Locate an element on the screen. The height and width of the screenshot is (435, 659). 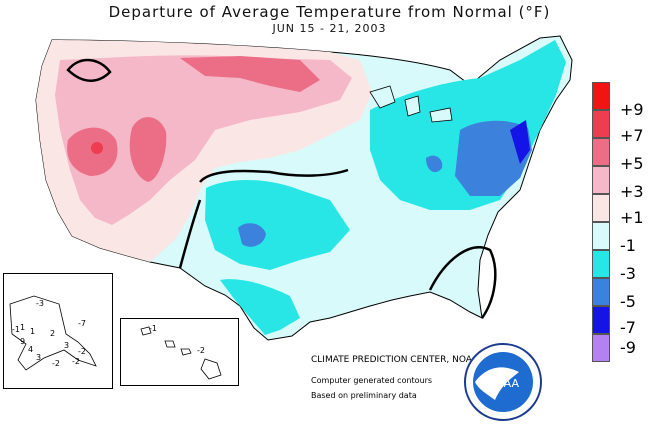
alaska-label-1: -3 is located at coordinates (40, 303).